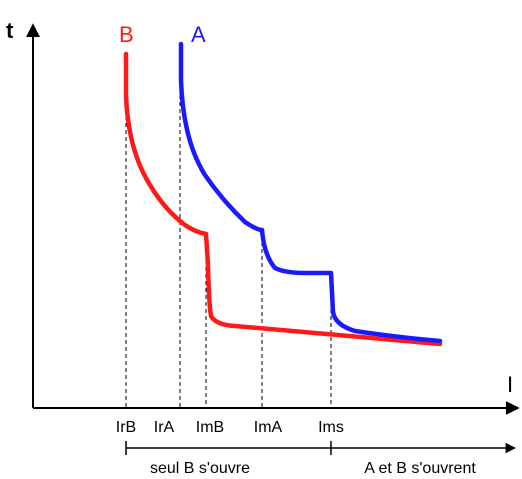 Image resolution: width=522 pixels, height=479 pixels. I want to click on zone-label-A-and-B: A et B s'ouvrent, so click(420, 468).